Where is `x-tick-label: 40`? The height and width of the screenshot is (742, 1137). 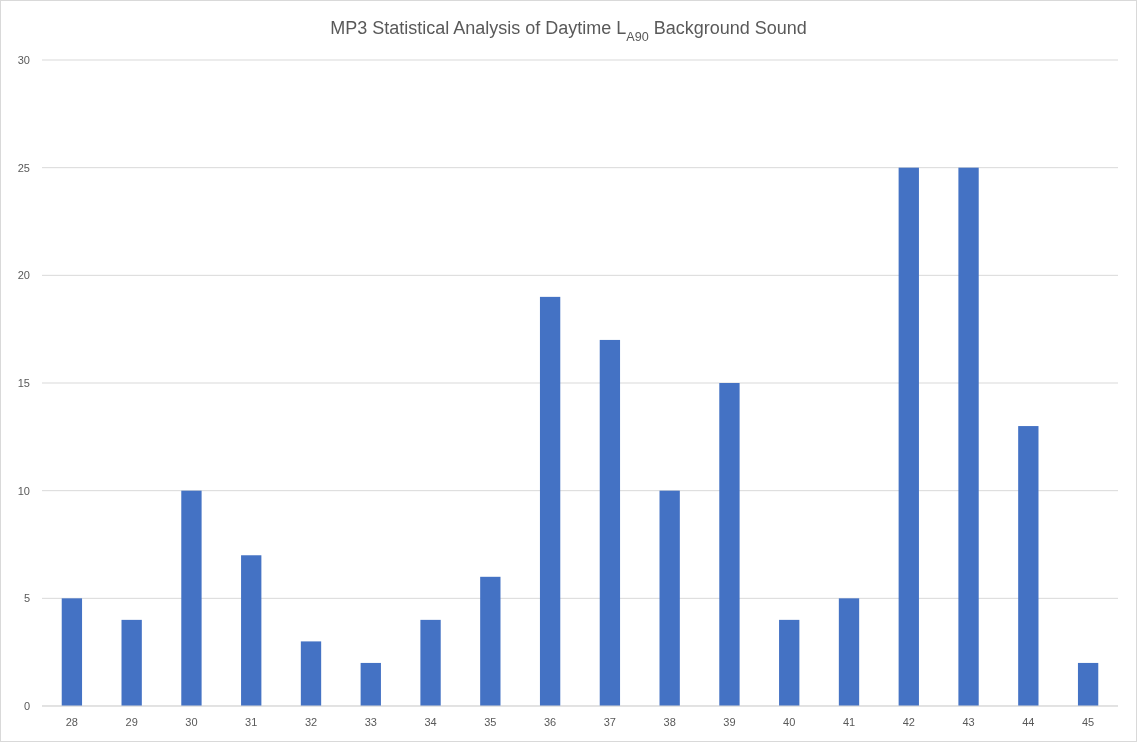 x-tick-label: 40 is located at coordinates (789, 722).